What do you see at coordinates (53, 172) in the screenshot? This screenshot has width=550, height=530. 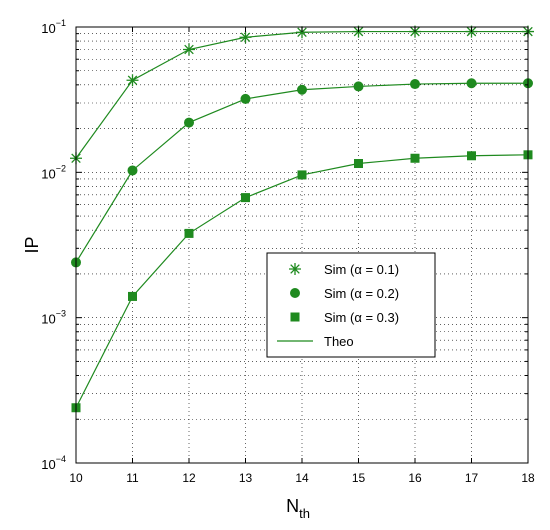 I see `y-tick-label: 10⁻²` at bounding box center [53, 172].